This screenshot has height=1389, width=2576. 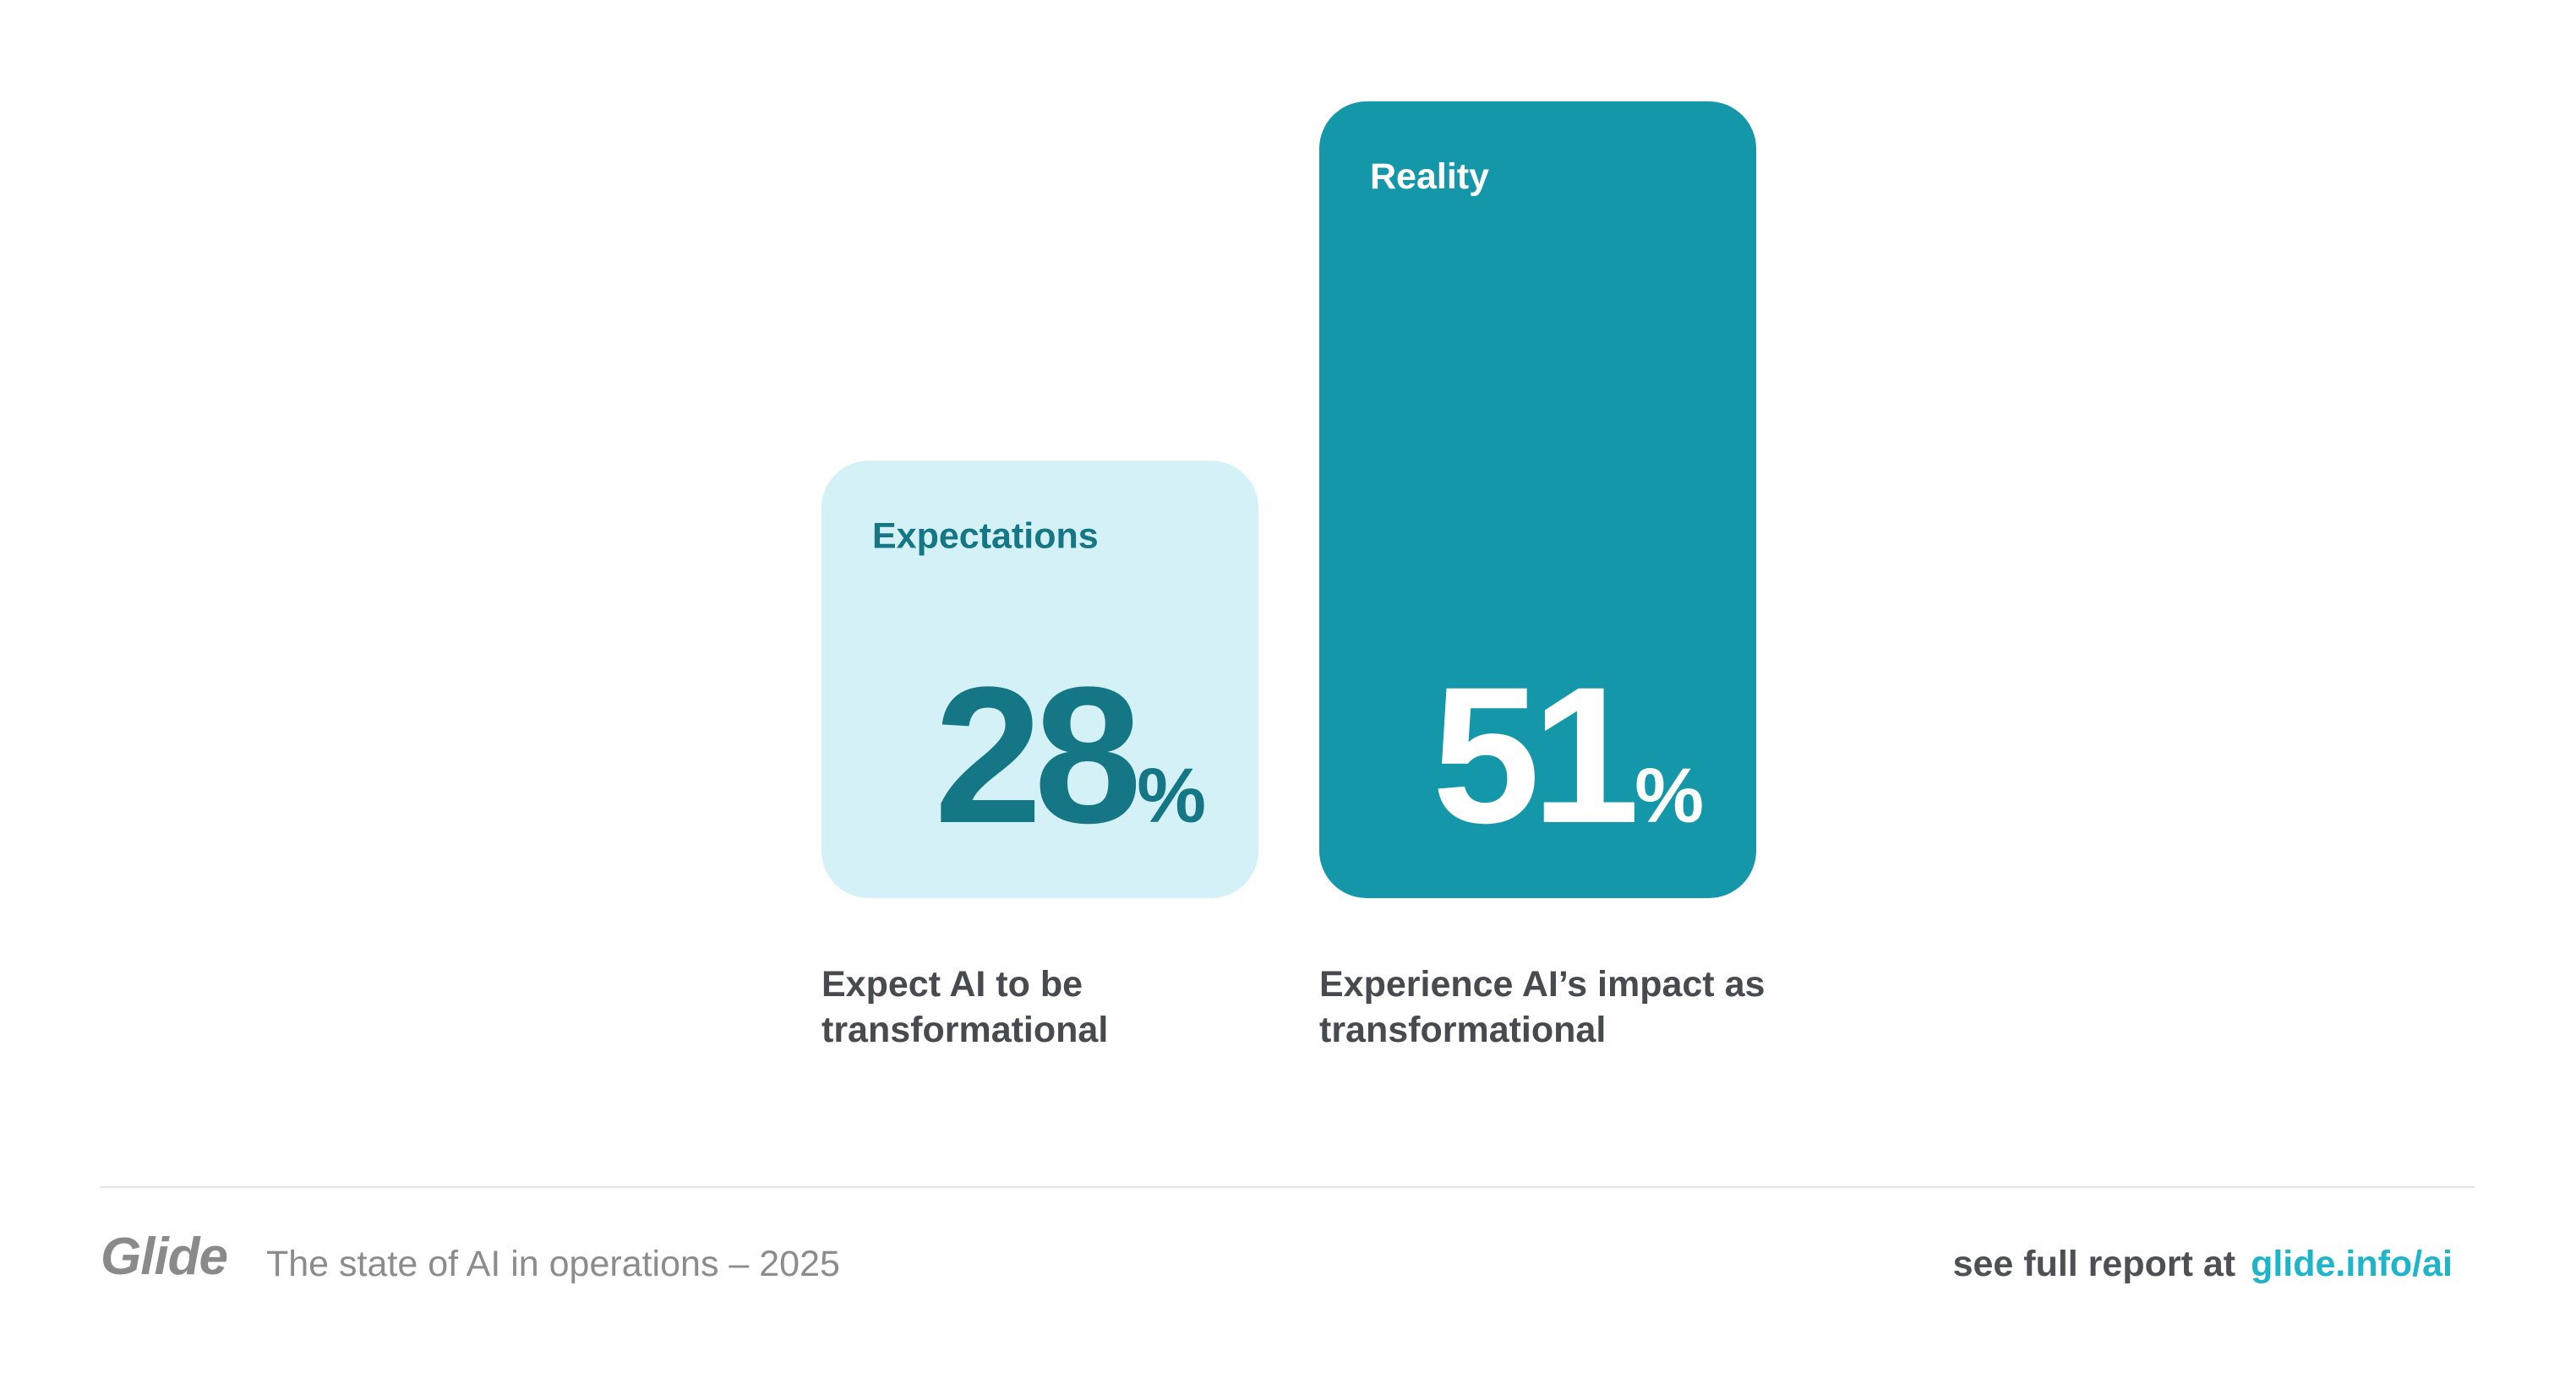 I want to click on brand: Glide, so click(x=164, y=1257).